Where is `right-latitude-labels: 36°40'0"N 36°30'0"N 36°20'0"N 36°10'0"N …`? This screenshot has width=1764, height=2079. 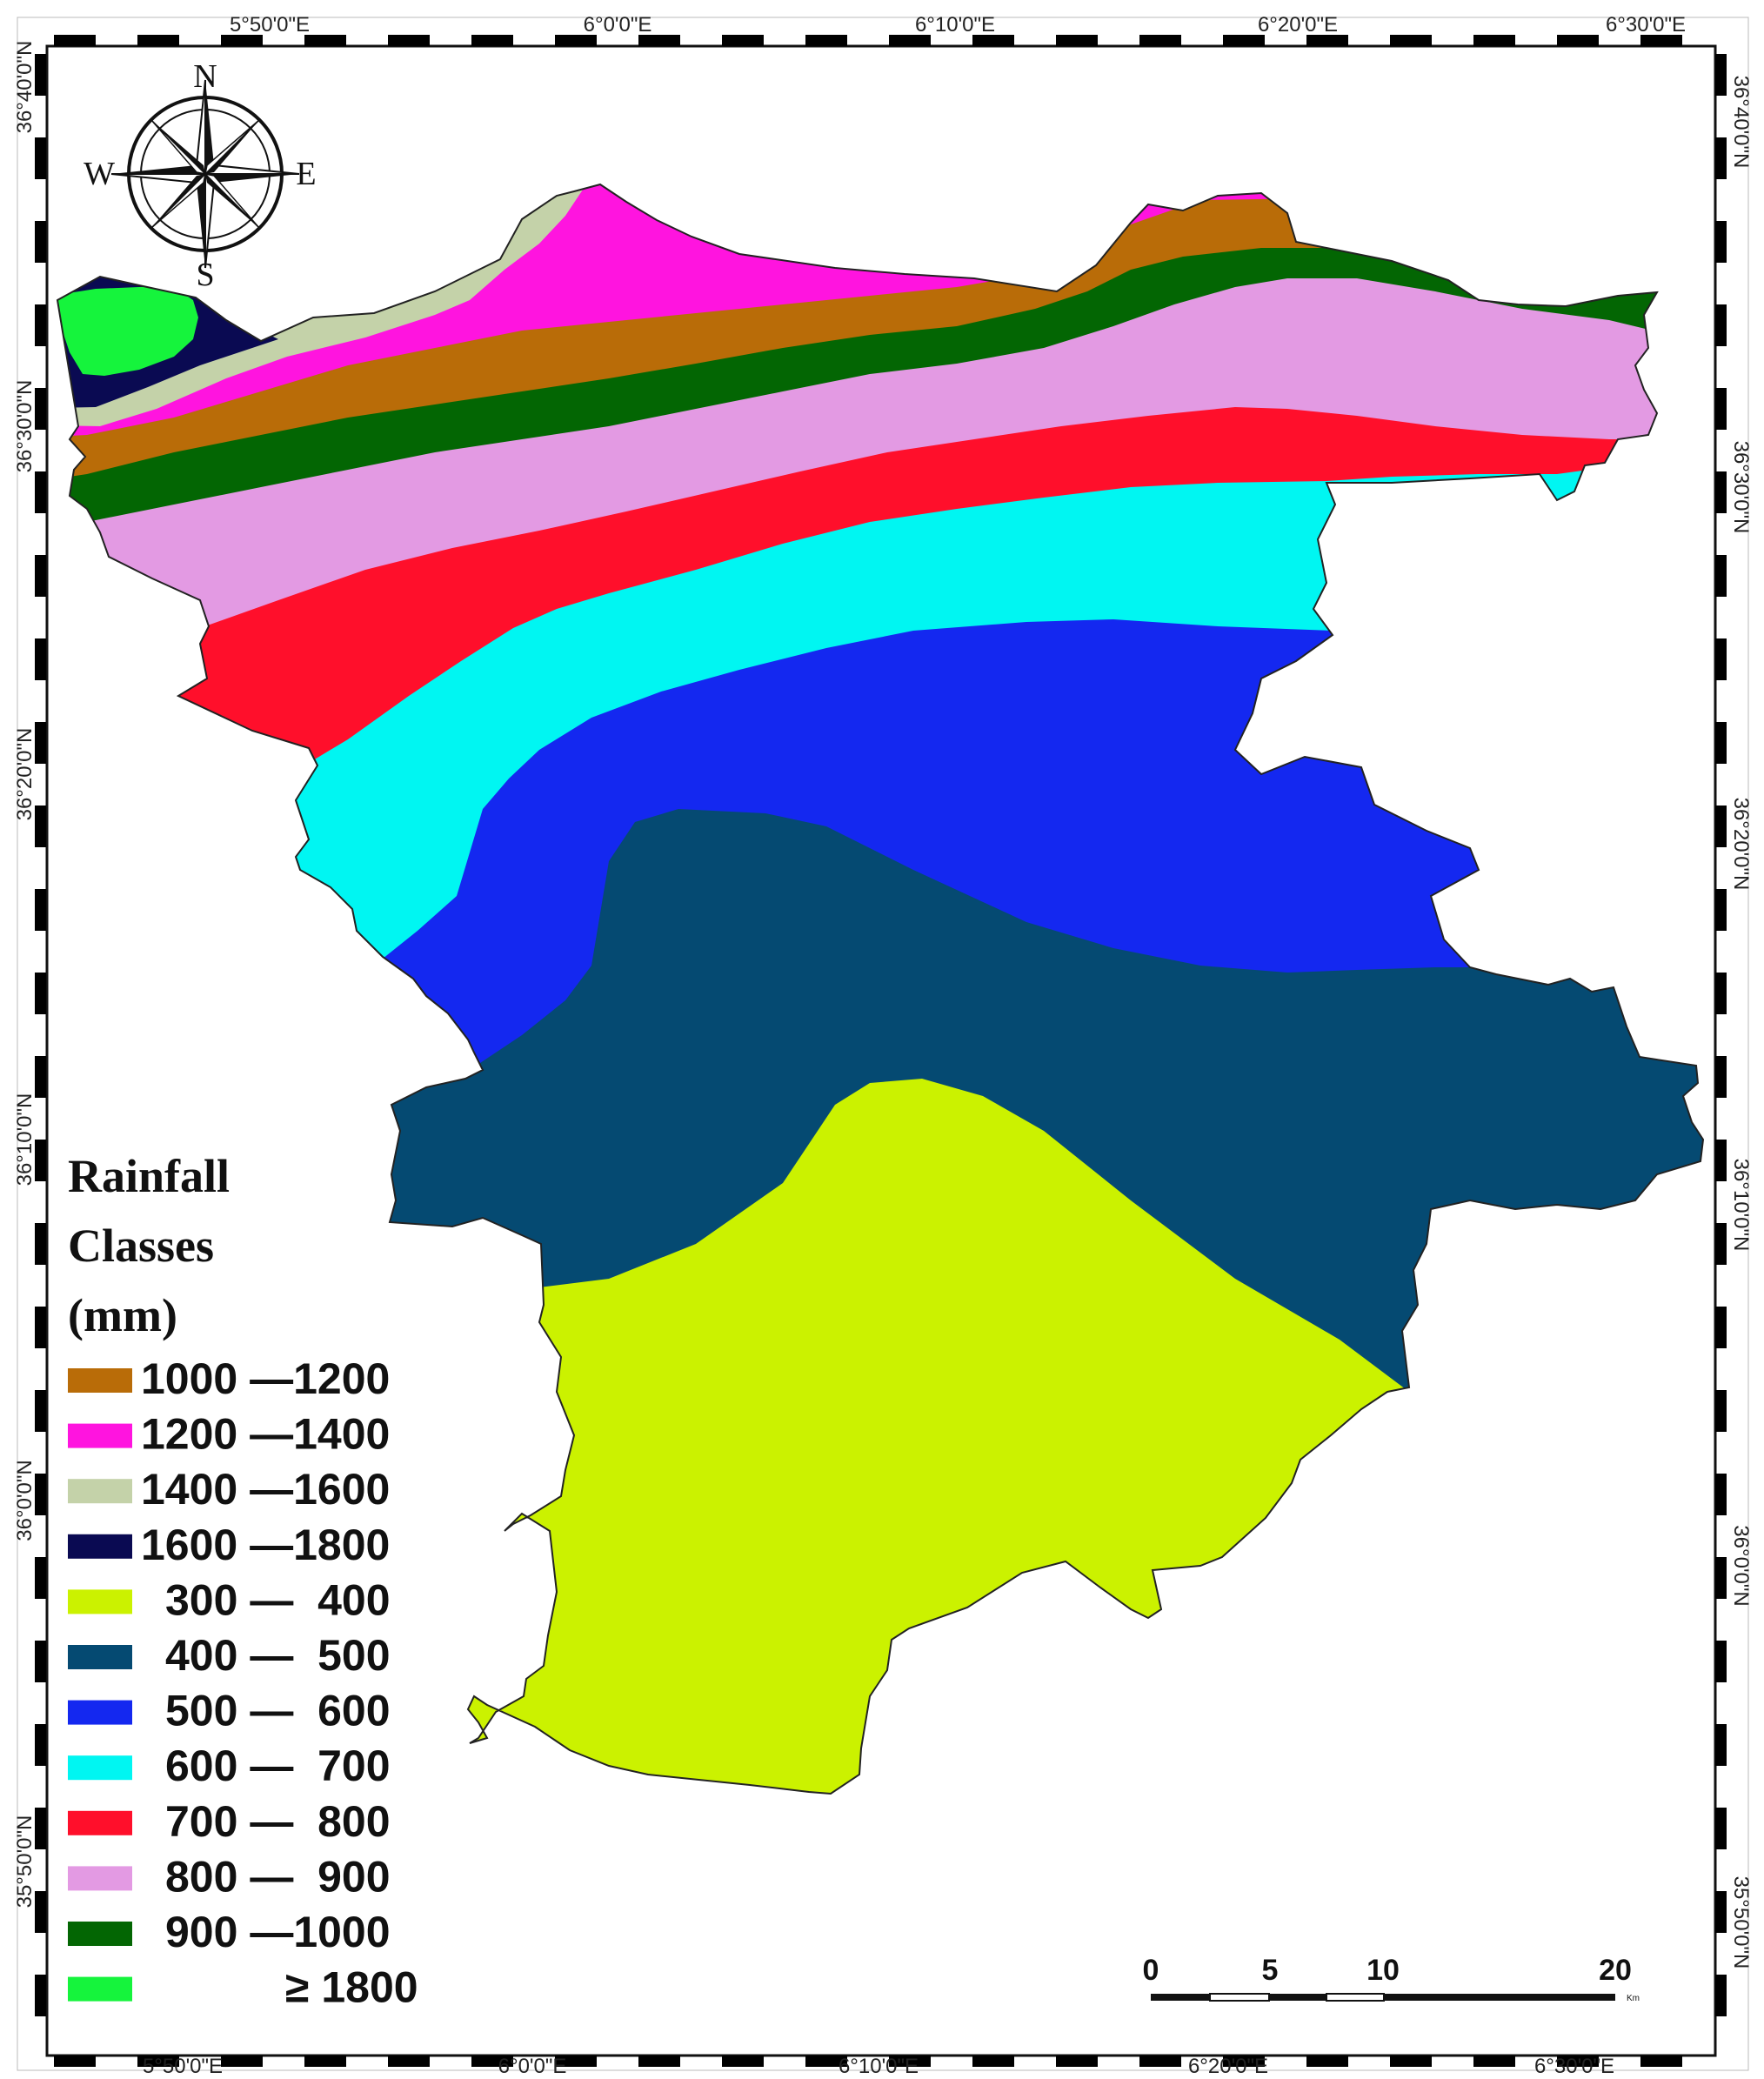
right-latitude-labels: 36°40'0"N 36°30'0"N 36°20'0"N 36°10'0"N … is located at coordinates (1741, 1022).